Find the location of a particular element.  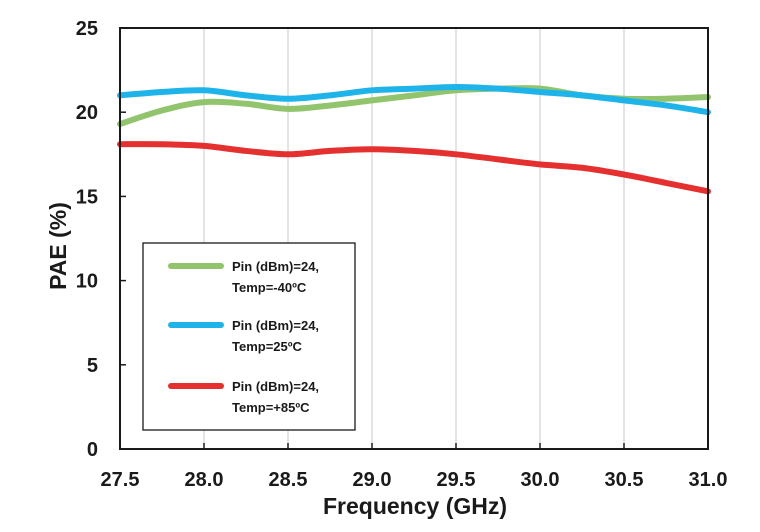

x-tick-label: 31.0 is located at coordinates (708, 480).